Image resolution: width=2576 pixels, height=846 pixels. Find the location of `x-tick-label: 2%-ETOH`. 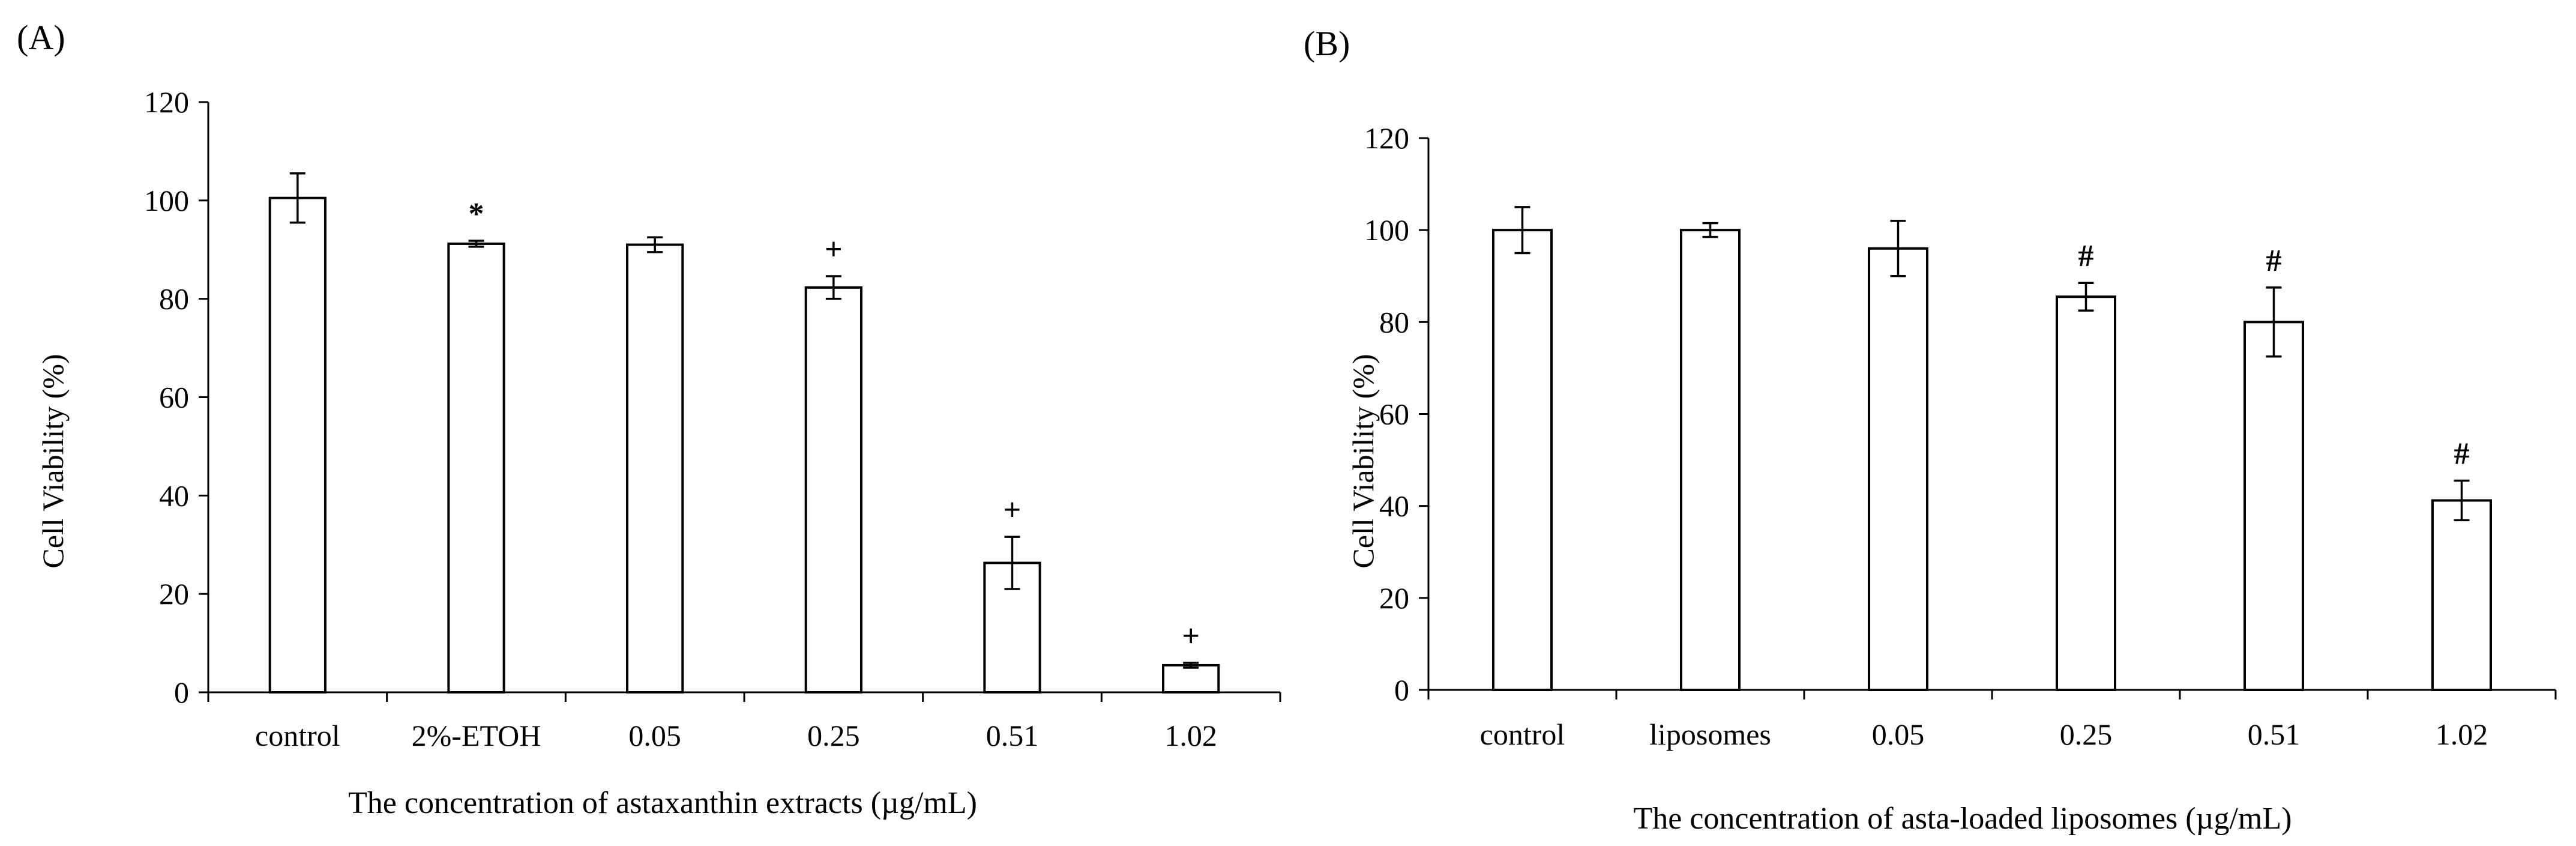

x-tick-label: 2%-ETOH is located at coordinates (476, 735).